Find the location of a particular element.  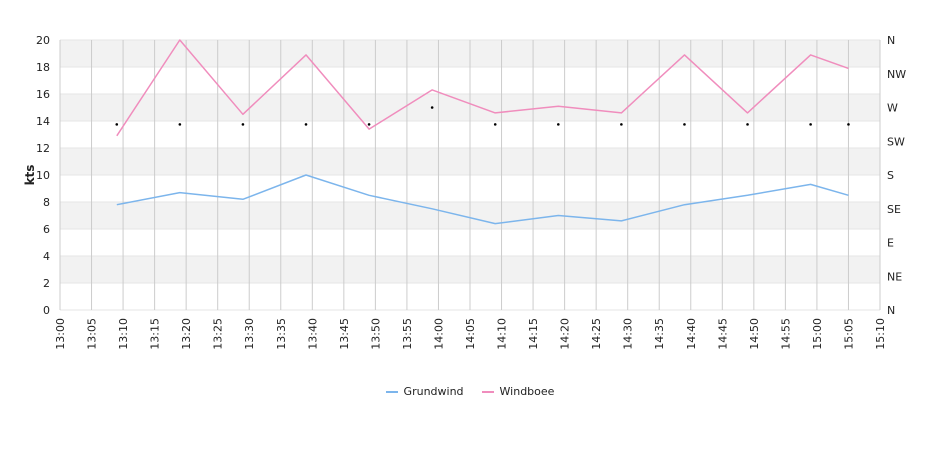

direction-tick-label: S is located at coordinates (890, 175).